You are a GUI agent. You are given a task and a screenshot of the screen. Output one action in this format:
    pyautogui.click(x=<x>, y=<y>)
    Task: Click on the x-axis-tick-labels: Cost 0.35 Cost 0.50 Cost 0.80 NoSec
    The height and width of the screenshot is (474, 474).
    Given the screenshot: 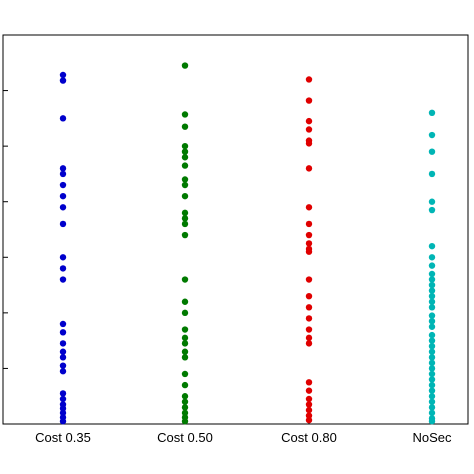 What is the action you would take?
    pyautogui.click(x=243, y=437)
    